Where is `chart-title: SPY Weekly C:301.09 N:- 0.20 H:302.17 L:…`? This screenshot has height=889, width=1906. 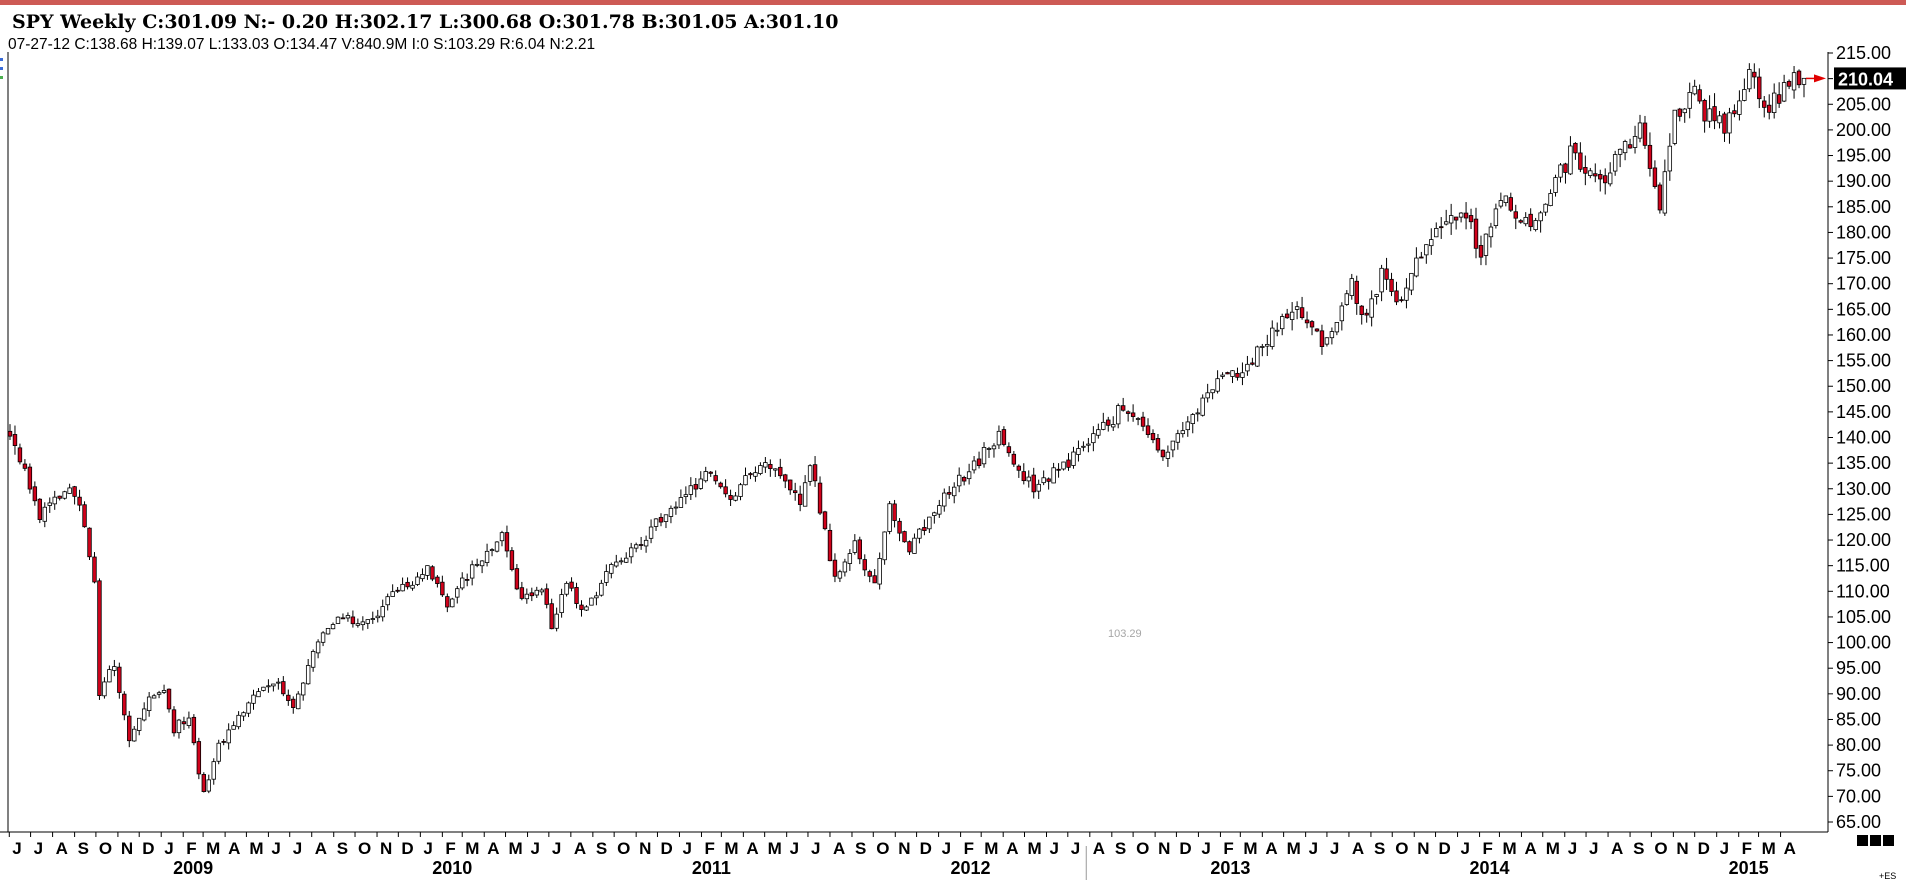 chart-title: SPY Weekly C:301.09 N:- 0.20 H:302.17 L:… is located at coordinates (425, 22).